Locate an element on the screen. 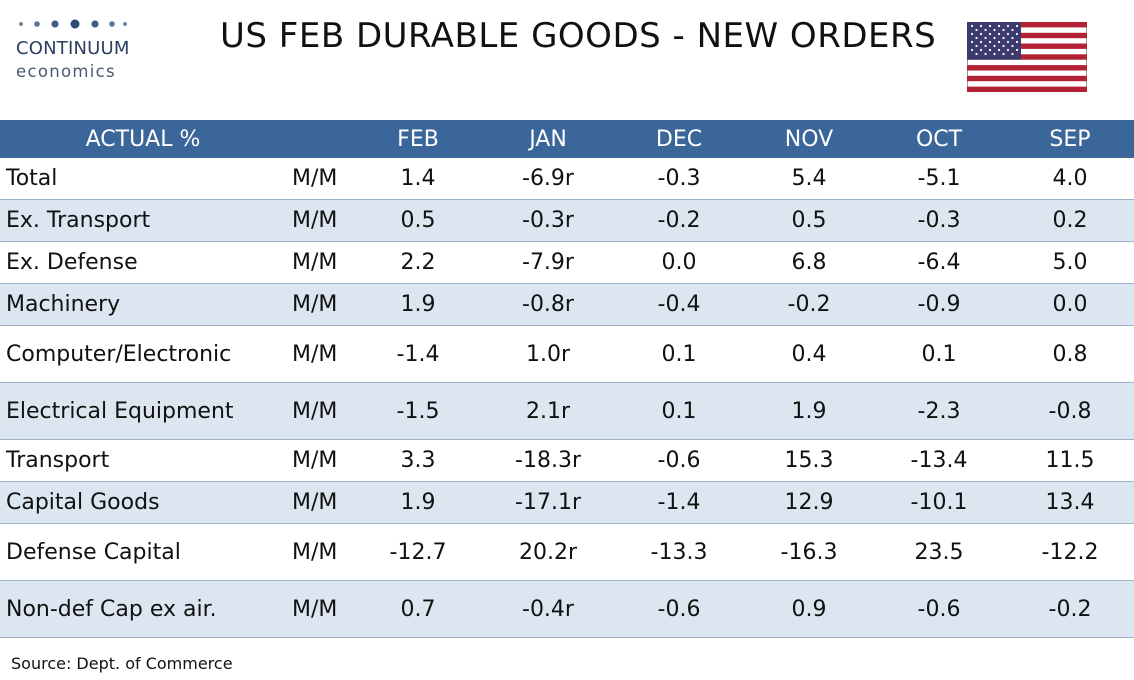 This screenshot has width=1134, height=680. value-oct: -6.4 is located at coordinates (939, 262).